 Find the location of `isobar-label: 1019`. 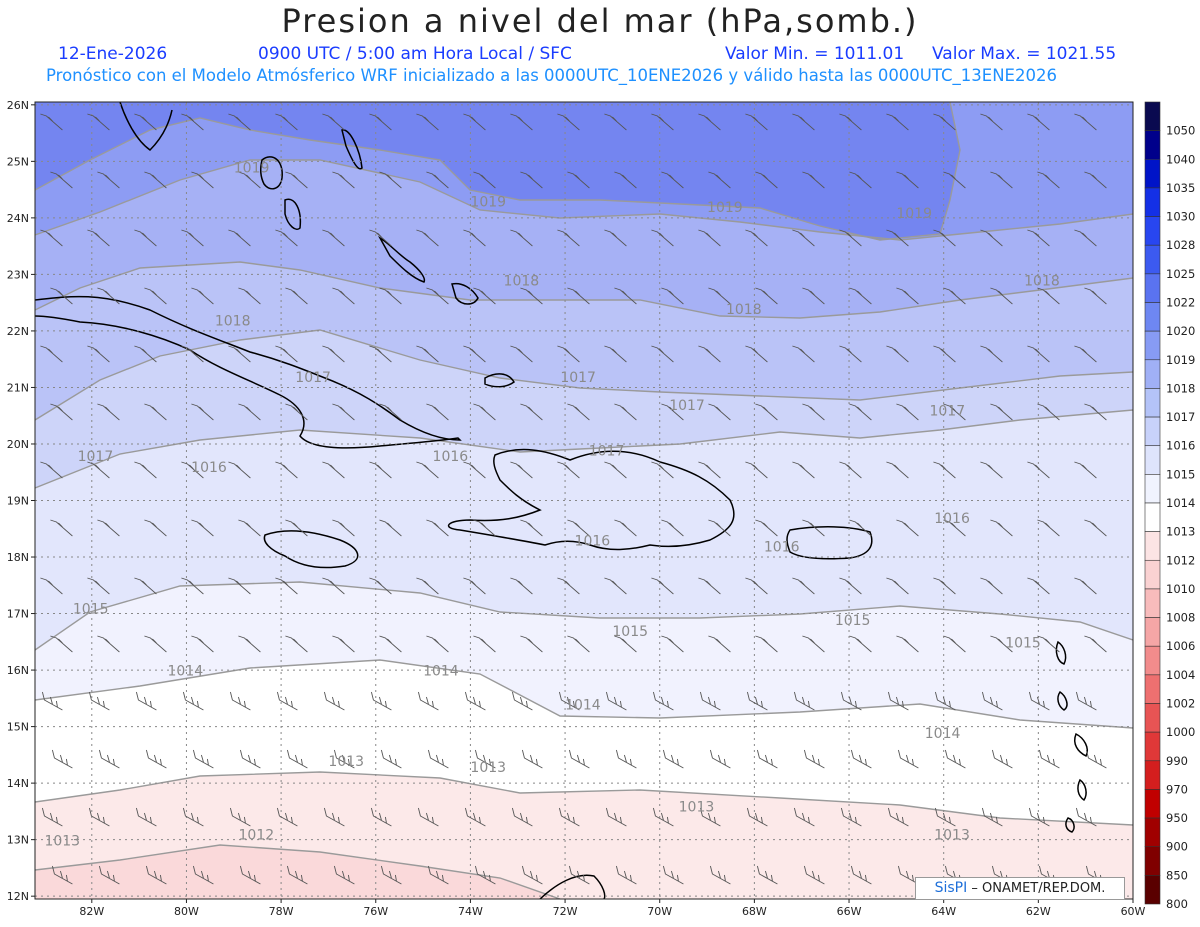

isobar-label: 1019 is located at coordinates (488, 203).